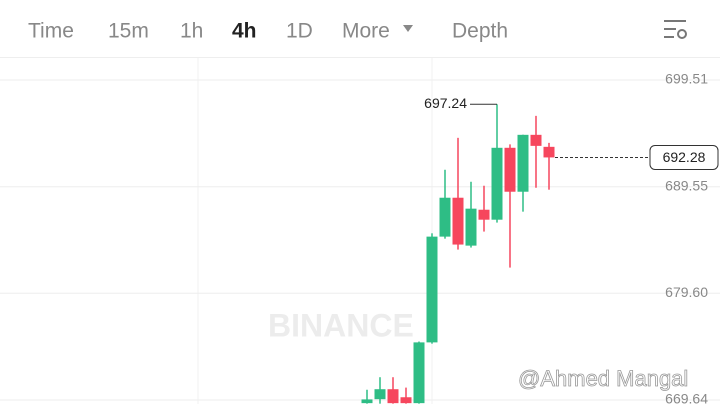 This screenshot has width=720, height=409. Describe the element at coordinates (686, 185) in the screenshot. I see `y-tick-label: 689.55` at that location.